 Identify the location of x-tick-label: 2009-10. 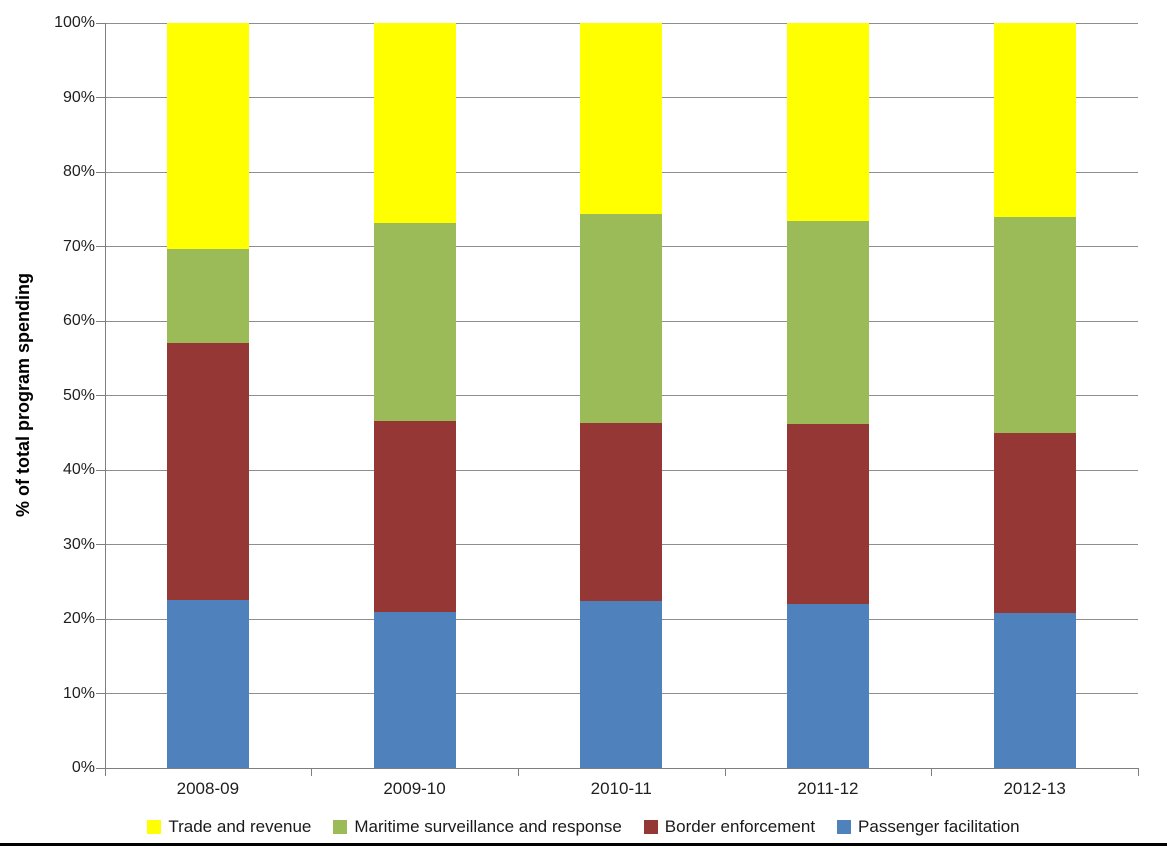
(414, 788).